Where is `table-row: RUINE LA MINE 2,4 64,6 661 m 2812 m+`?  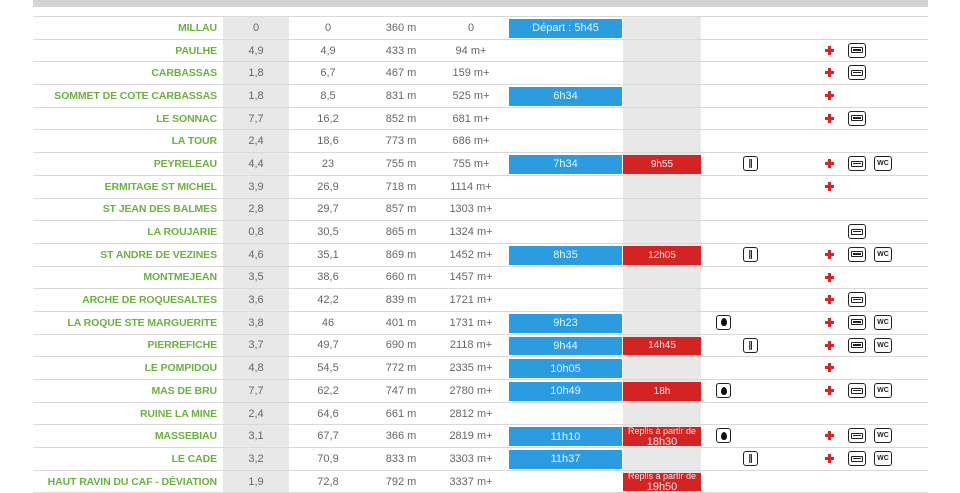
table-row: RUINE LA MINE 2,4 64,6 661 m 2812 m+ is located at coordinates (480, 414).